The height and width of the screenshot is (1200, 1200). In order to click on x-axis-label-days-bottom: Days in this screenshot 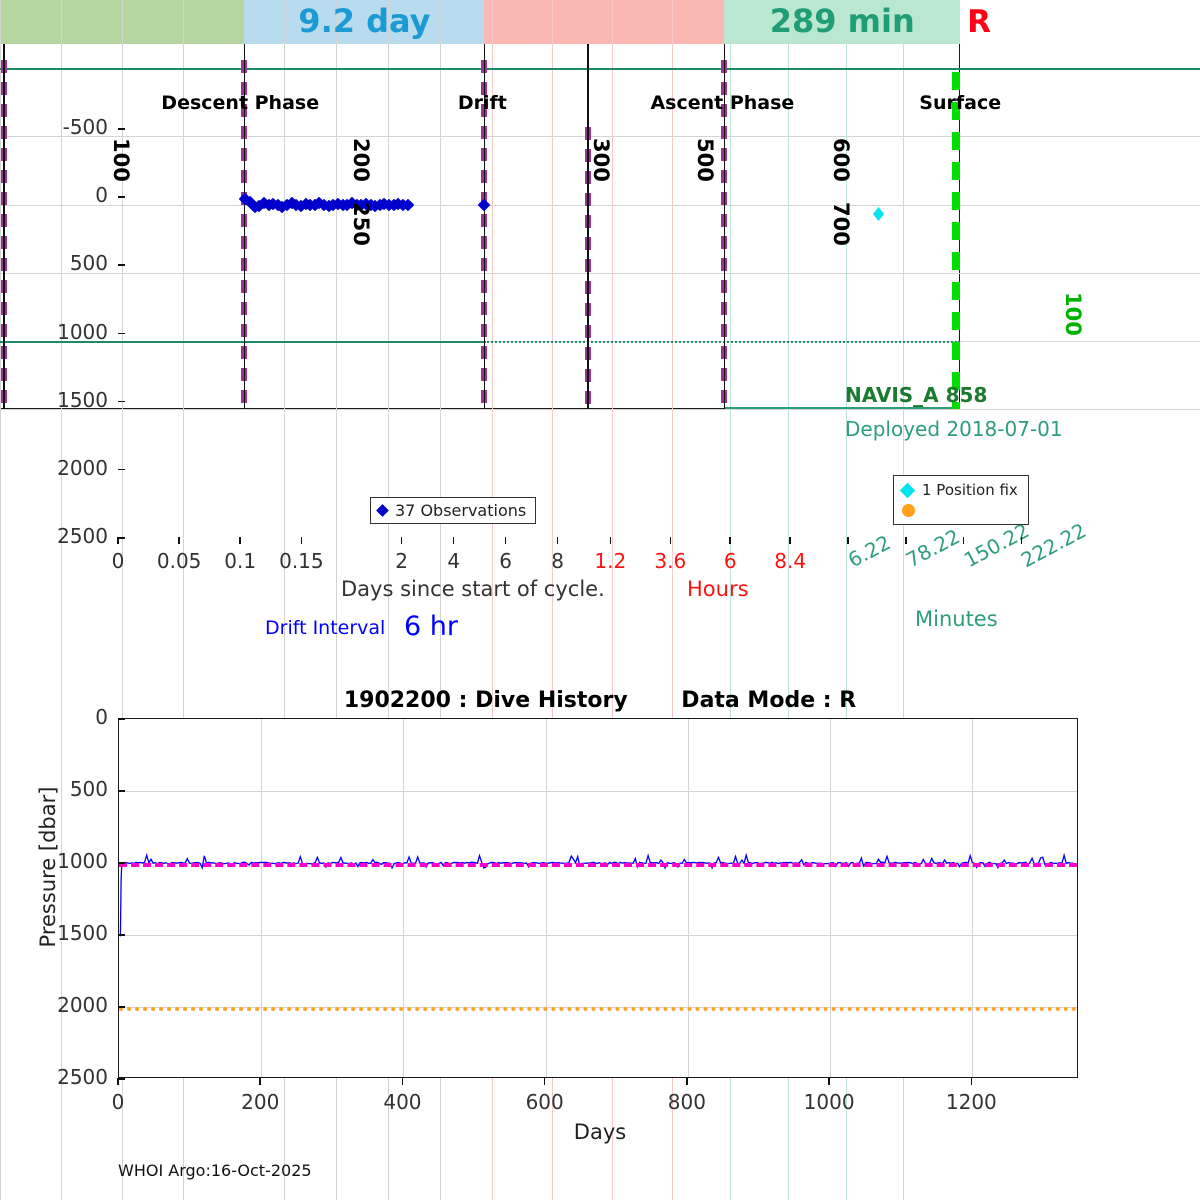, I will do `click(600, 1132)`.